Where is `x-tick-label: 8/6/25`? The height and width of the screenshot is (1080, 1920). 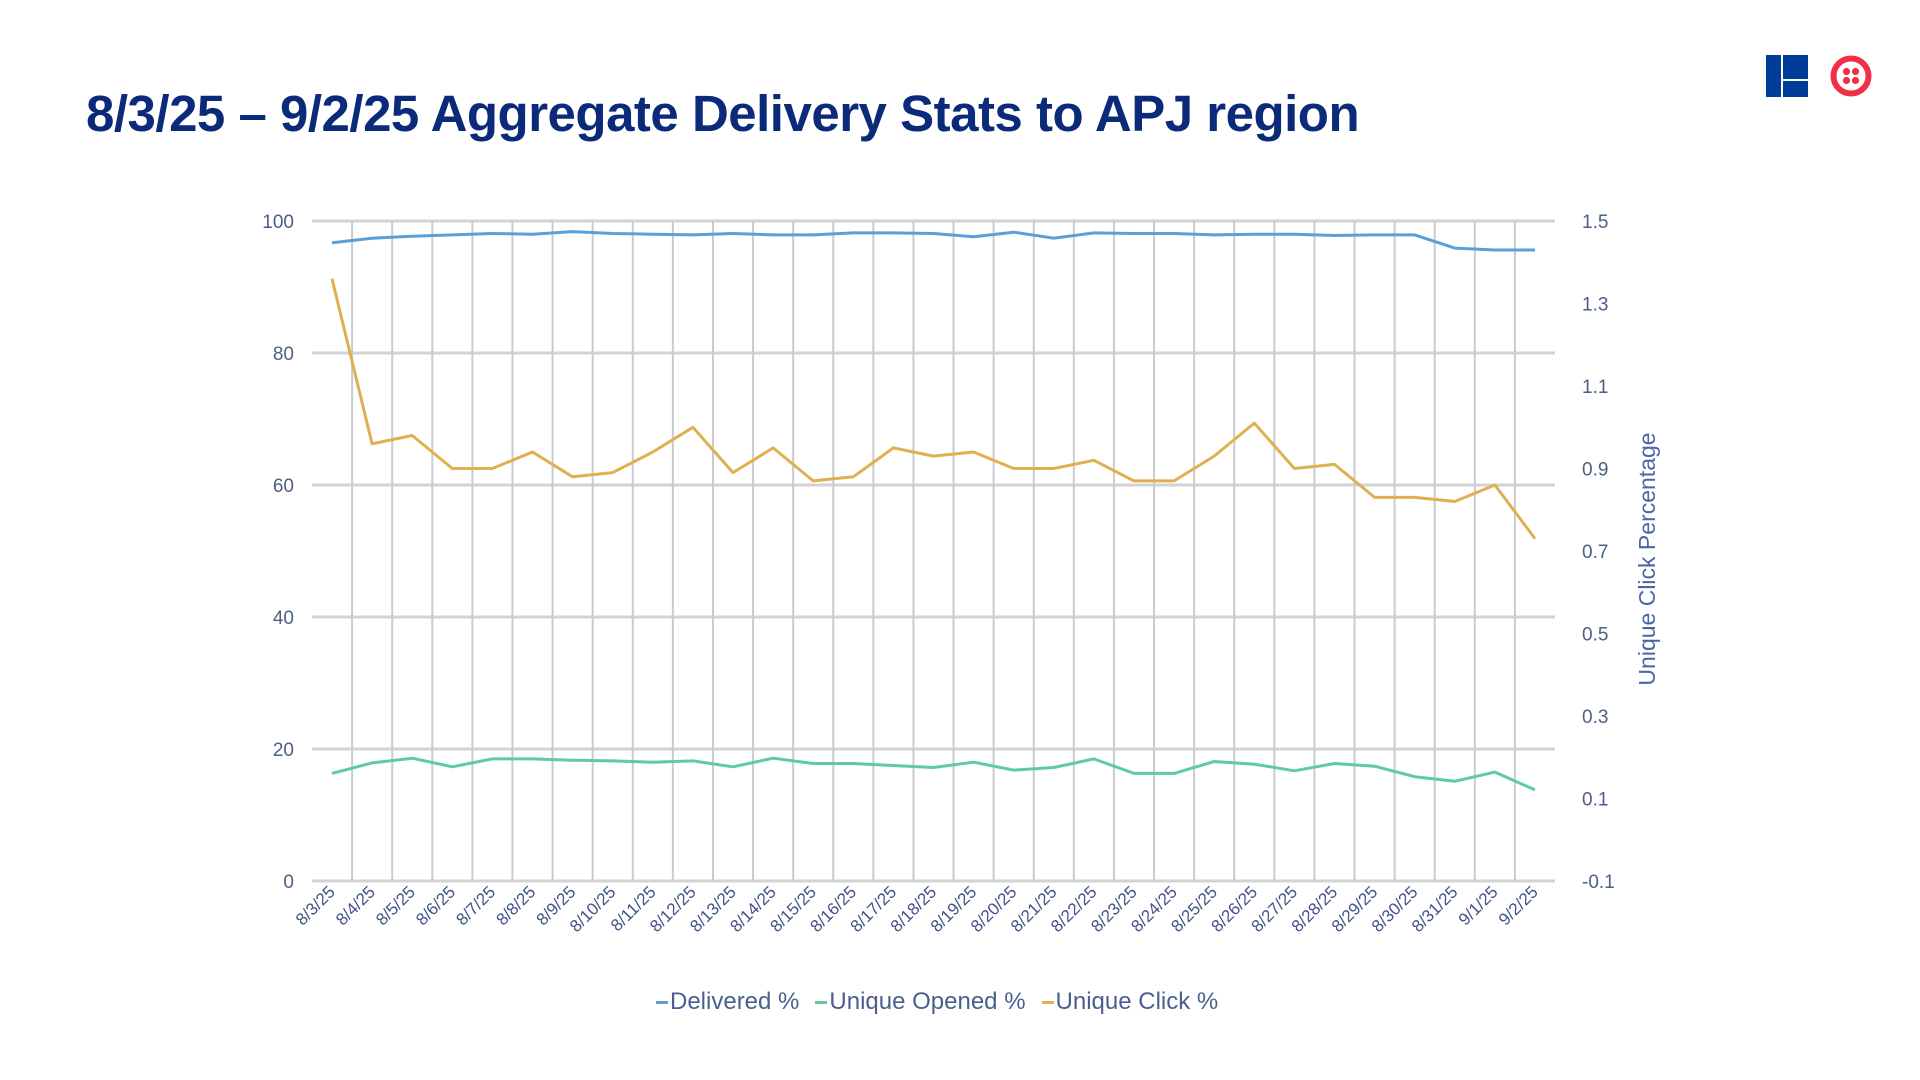
x-tick-label: 8/6/25 is located at coordinates (435, 905).